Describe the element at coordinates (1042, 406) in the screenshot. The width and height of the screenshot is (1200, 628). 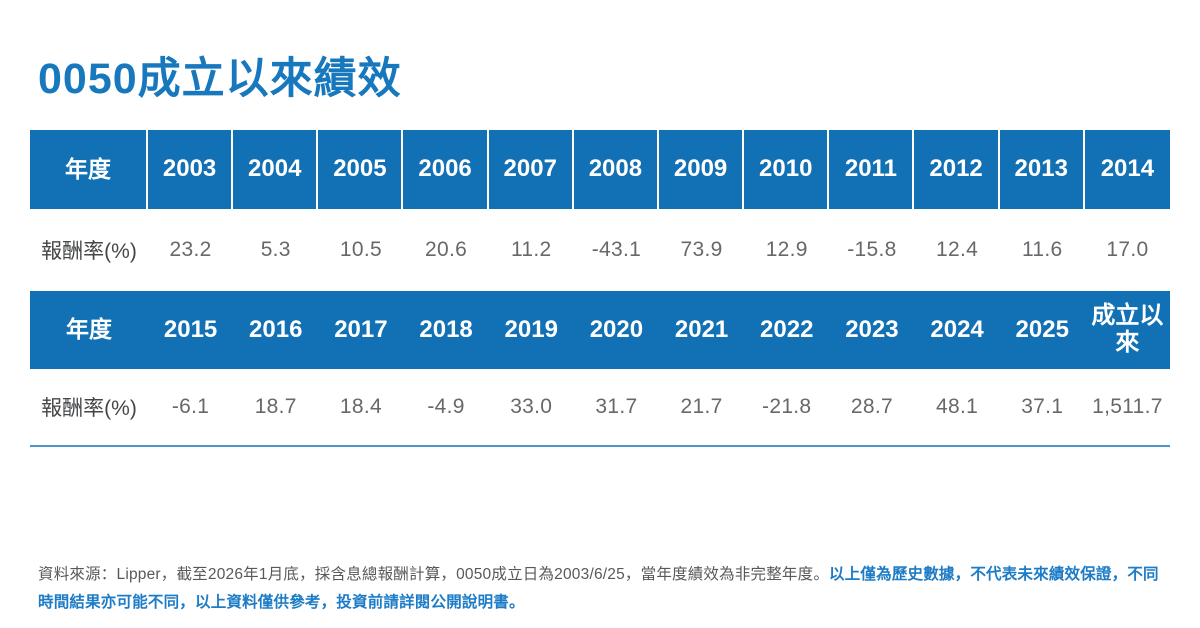
I see `table2-return-value: 37.1` at that location.